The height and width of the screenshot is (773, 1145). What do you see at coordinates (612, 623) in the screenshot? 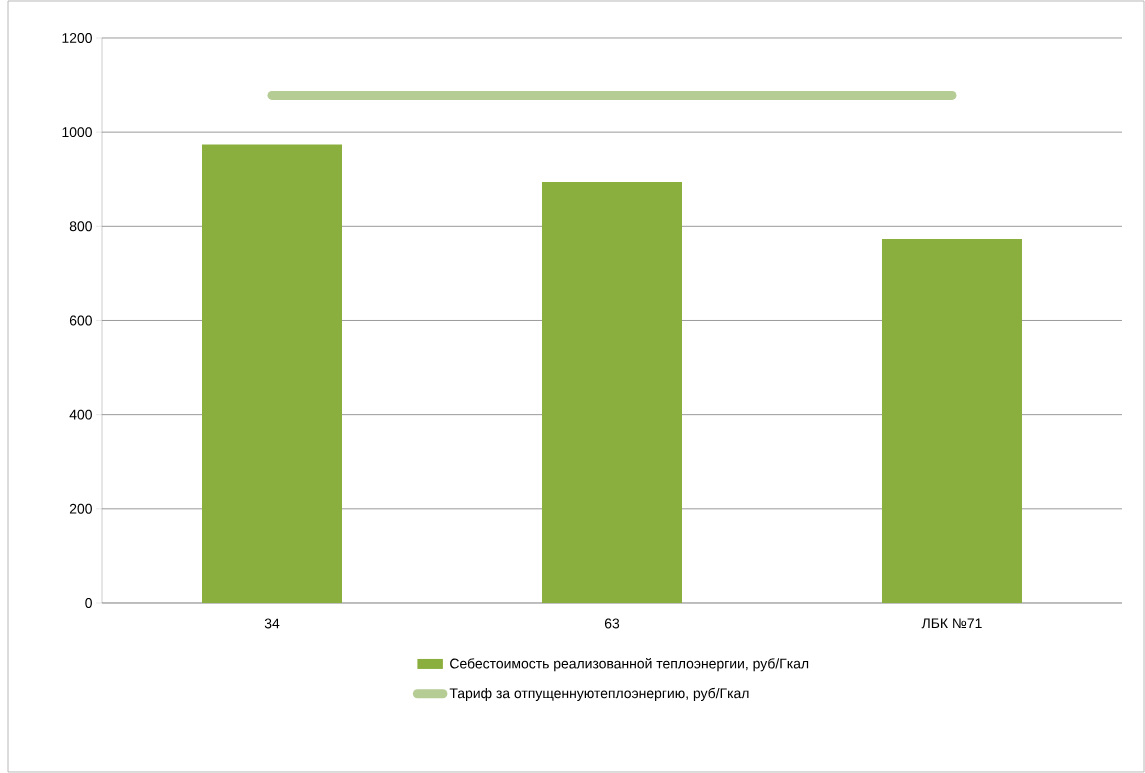
I see `x-tick-label: 63` at bounding box center [612, 623].